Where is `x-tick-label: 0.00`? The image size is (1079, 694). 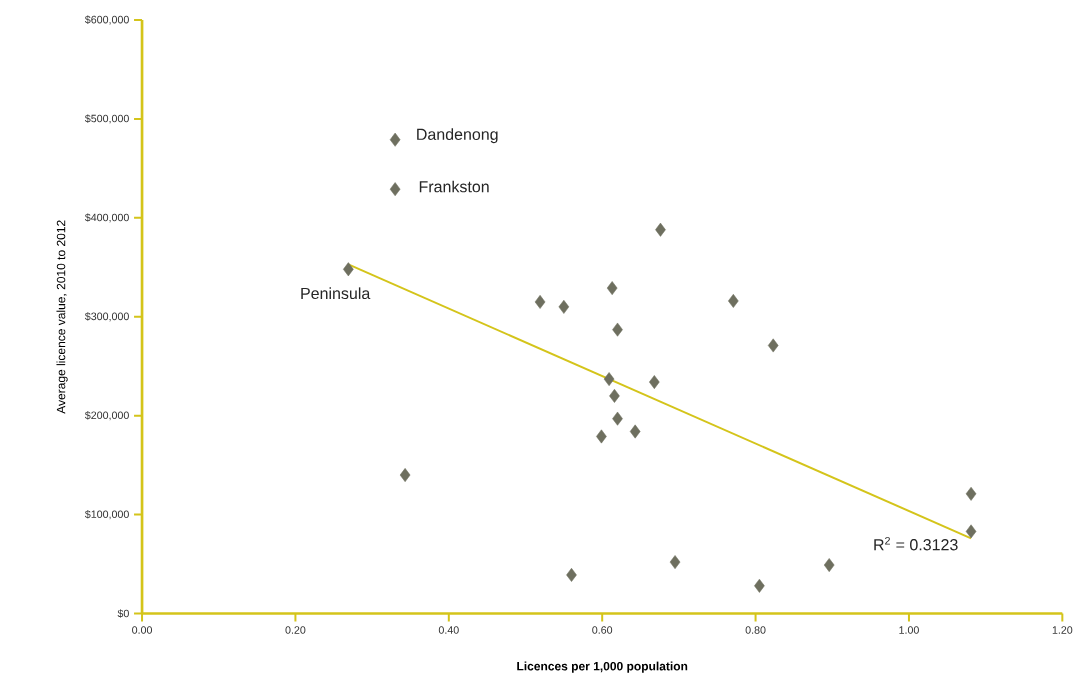 x-tick-label: 0.00 is located at coordinates (142, 630).